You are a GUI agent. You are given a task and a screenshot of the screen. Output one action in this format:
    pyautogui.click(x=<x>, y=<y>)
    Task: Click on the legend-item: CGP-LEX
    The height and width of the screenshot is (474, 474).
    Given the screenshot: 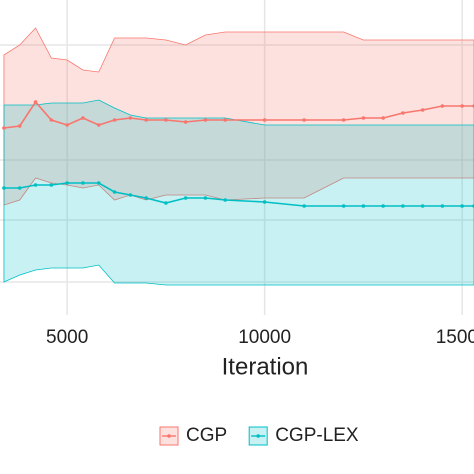 What is the action you would take?
    pyautogui.click(x=303, y=435)
    